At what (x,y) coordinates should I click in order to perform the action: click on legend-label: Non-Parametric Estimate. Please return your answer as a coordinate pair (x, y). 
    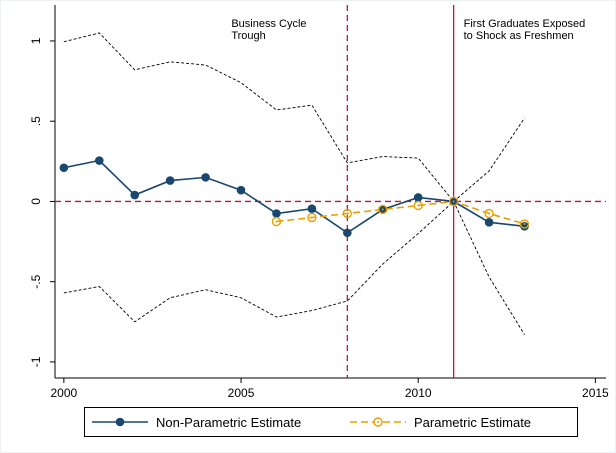
    Looking at the image, I should click on (228, 422).